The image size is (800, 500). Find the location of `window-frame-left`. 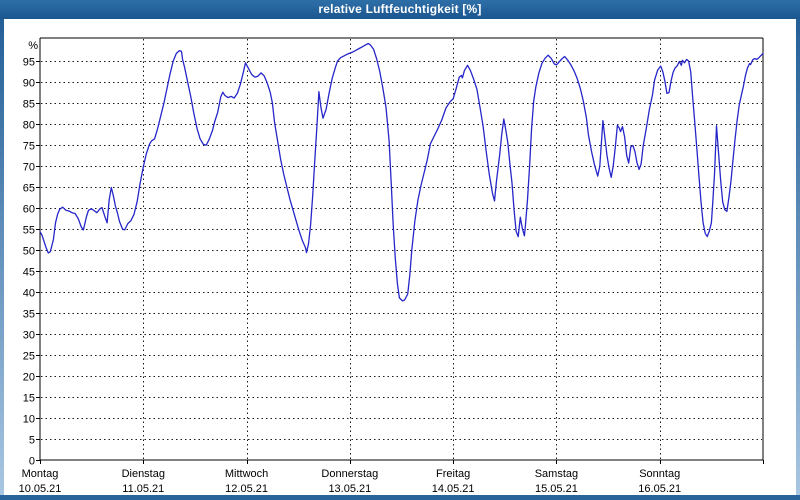

window-frame-left is located at coordinates (2, 259).